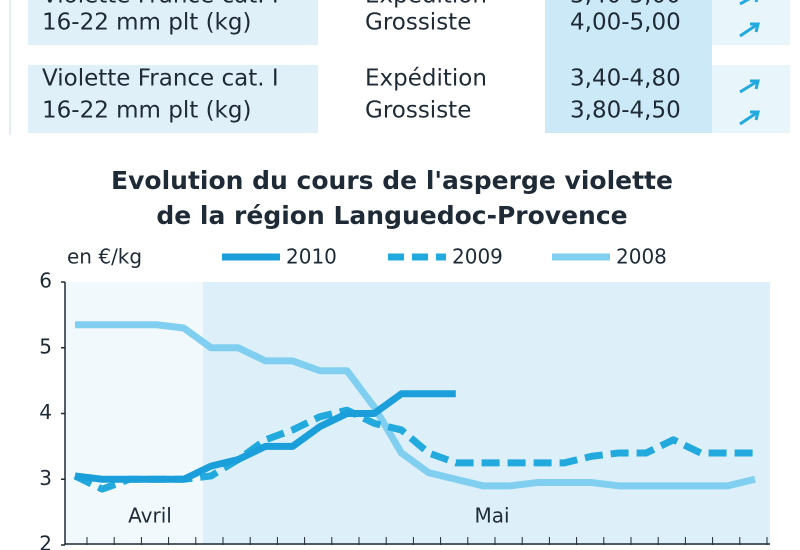  Describe the element at coordinates (641, 257) in the screenshot. I see `legend-label: 2008` at that location.